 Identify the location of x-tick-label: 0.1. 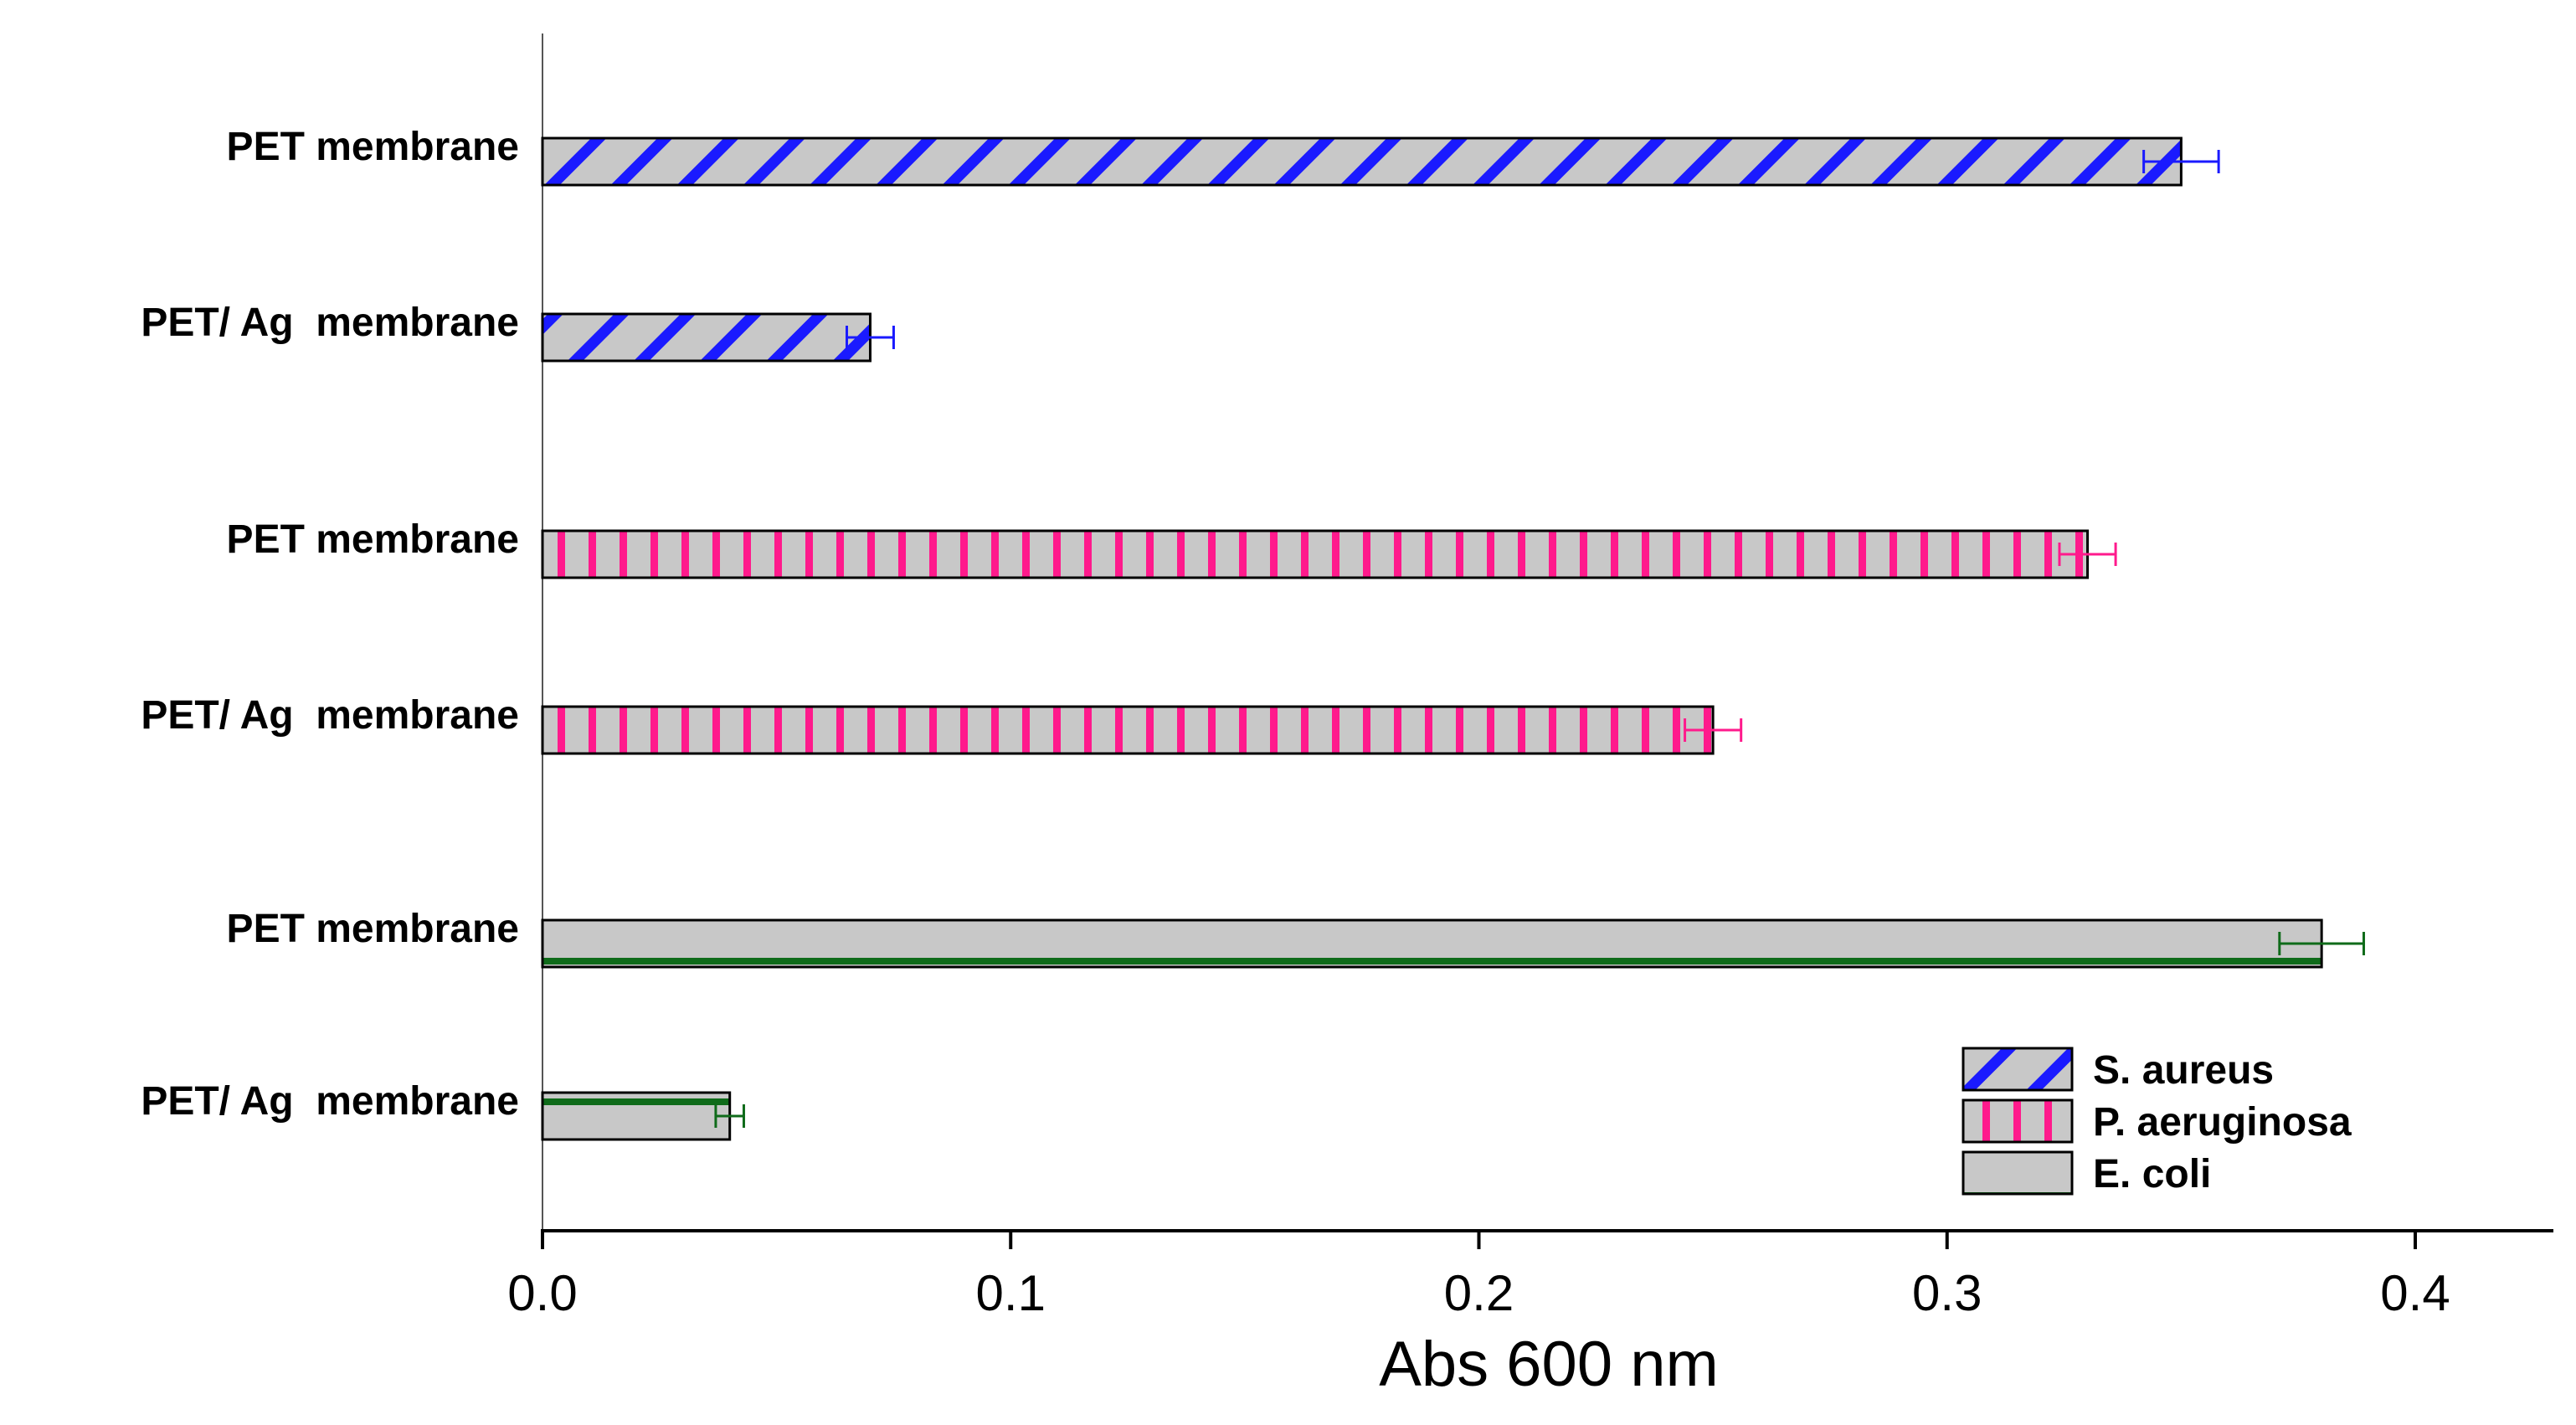
(1011, 1293).